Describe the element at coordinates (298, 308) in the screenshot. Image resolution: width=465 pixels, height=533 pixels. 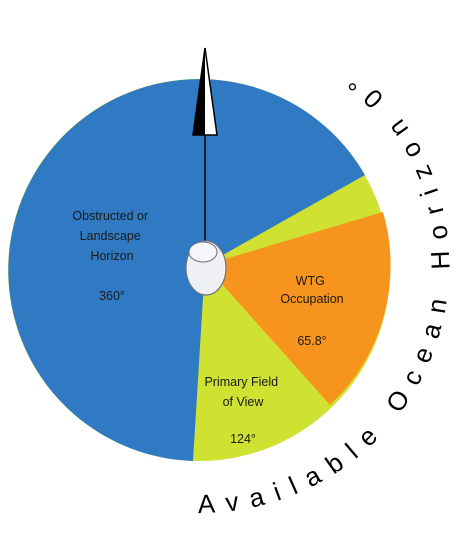
I see `wtg-wedge` at that location.